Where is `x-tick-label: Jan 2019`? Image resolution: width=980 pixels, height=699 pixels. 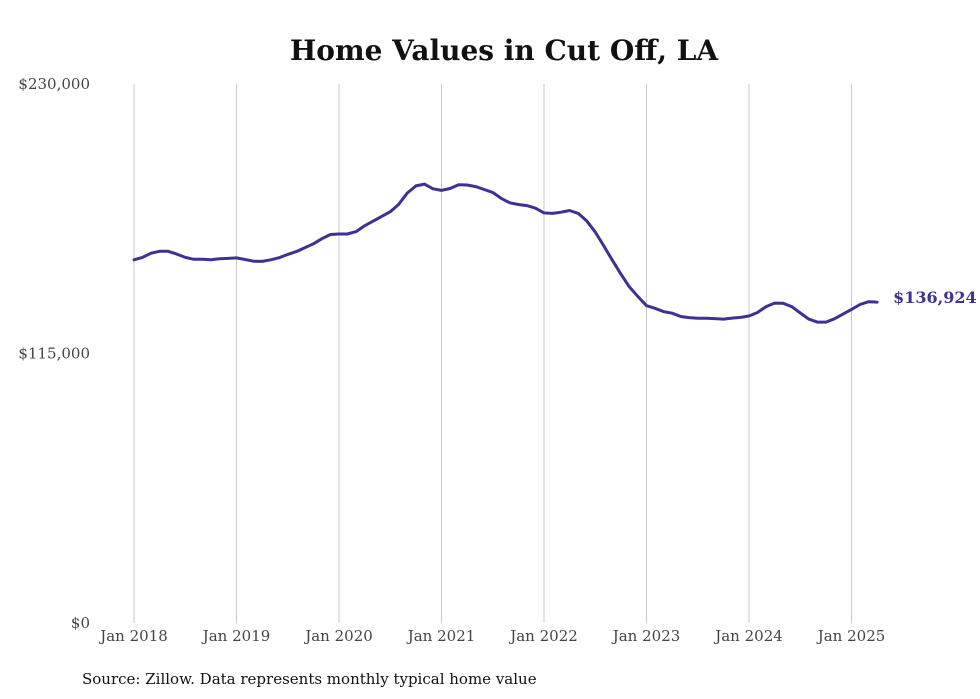 x-tick-label: Jan 2019 is located at coordinates (236, 636).